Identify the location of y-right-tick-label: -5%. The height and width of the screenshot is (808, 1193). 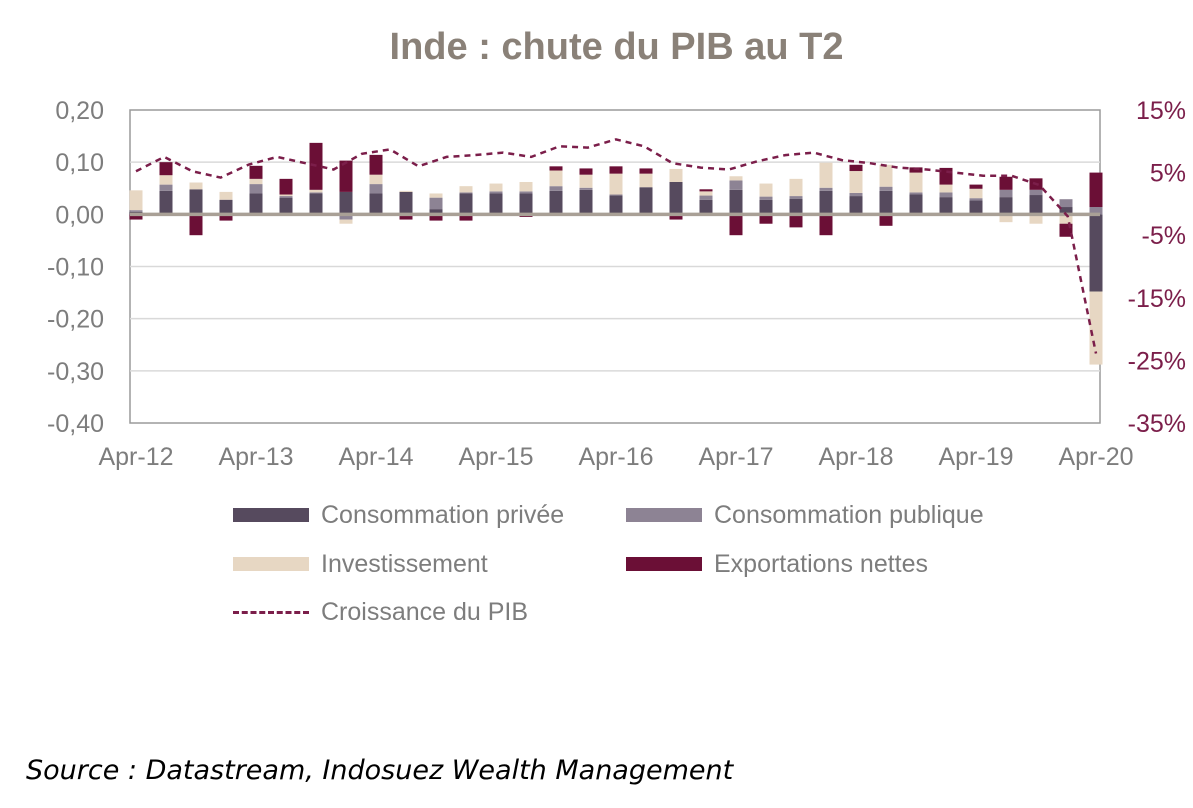
(1164, 236).